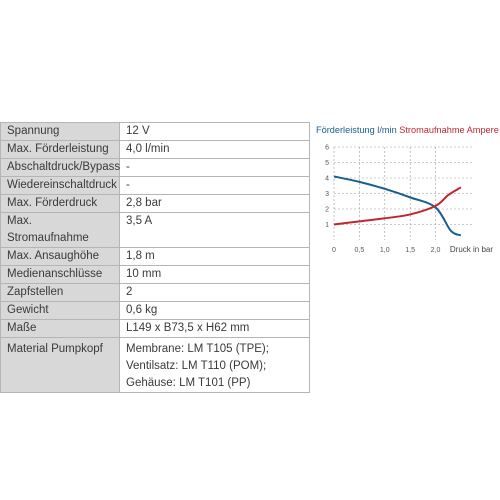 This screenshot has height=500, width=500. I want to click on spec-label: Medienanschlüsse, so click(60, 274).